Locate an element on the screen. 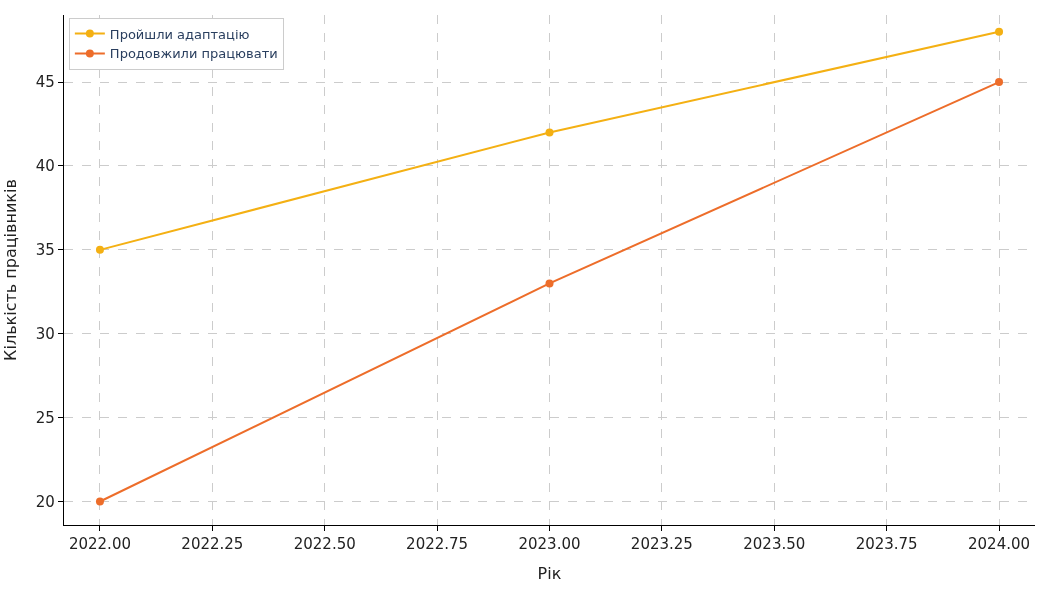  y-tick-label: 30 is located at coordinates (45, 334).